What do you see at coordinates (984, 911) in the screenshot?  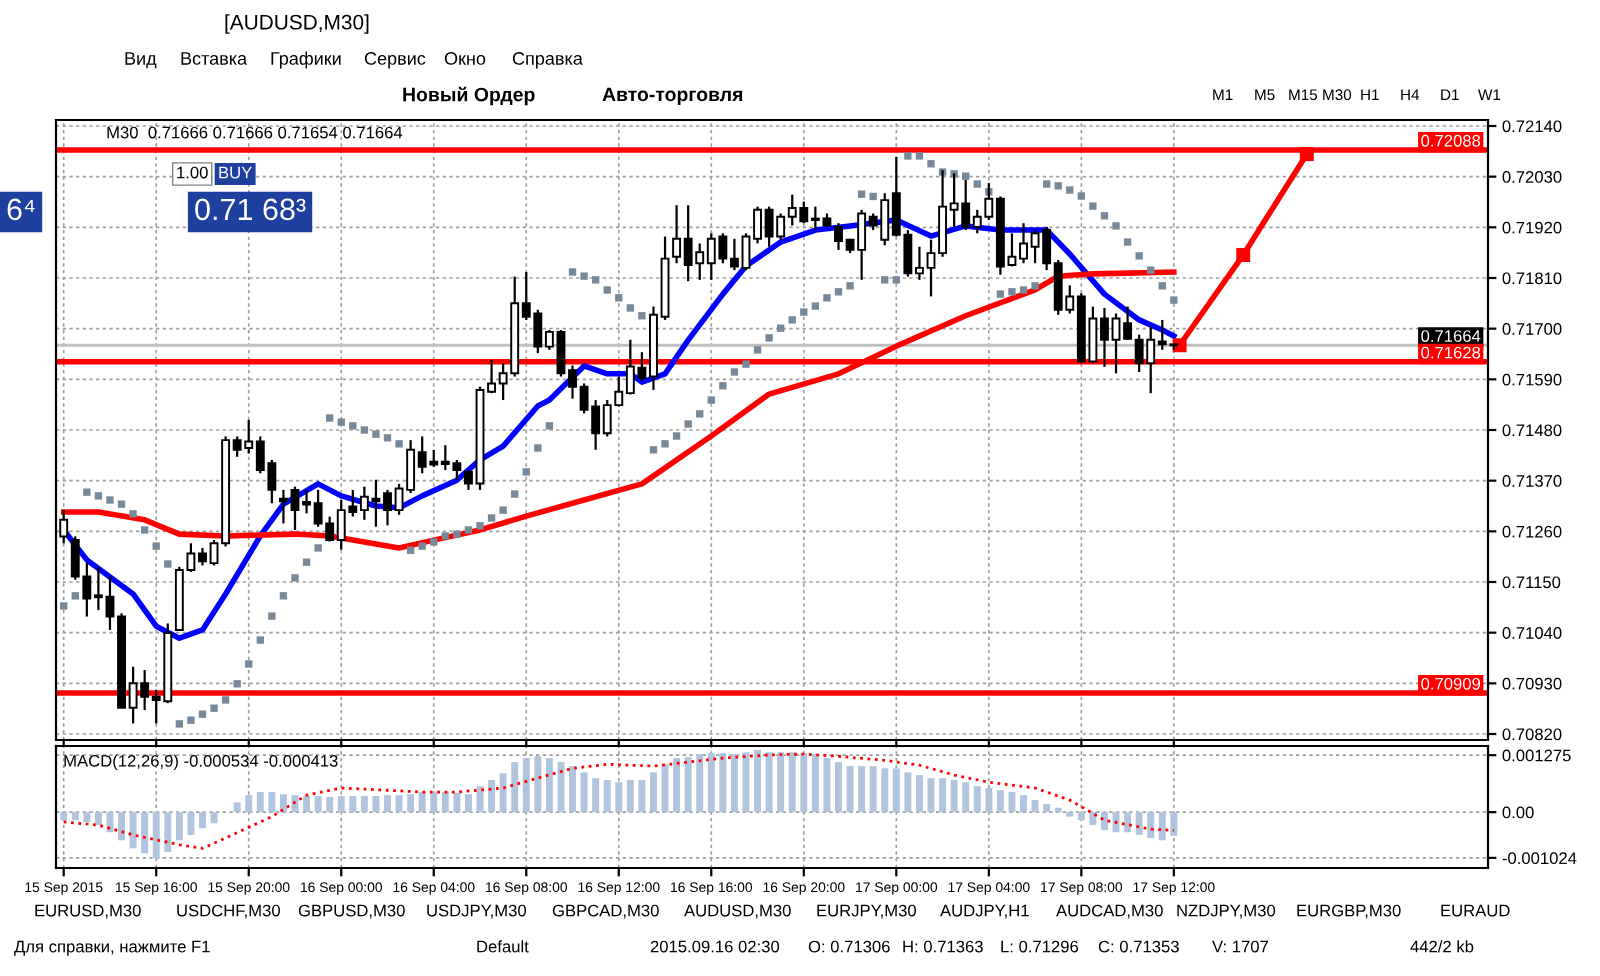 I see `text: AUDJPY,H1` at bounding box center [984, 911].